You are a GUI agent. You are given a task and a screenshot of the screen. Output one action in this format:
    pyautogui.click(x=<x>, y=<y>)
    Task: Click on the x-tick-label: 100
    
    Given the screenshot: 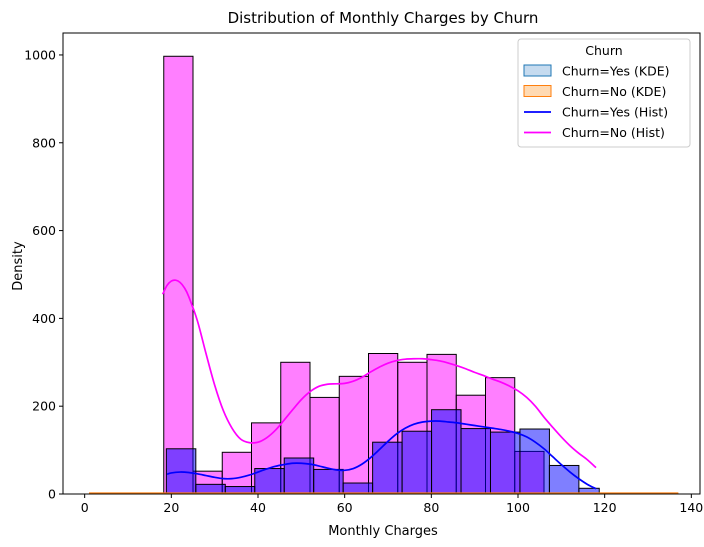 What is the action you would take?
    pyautogui.click(x=518, y=507)
    